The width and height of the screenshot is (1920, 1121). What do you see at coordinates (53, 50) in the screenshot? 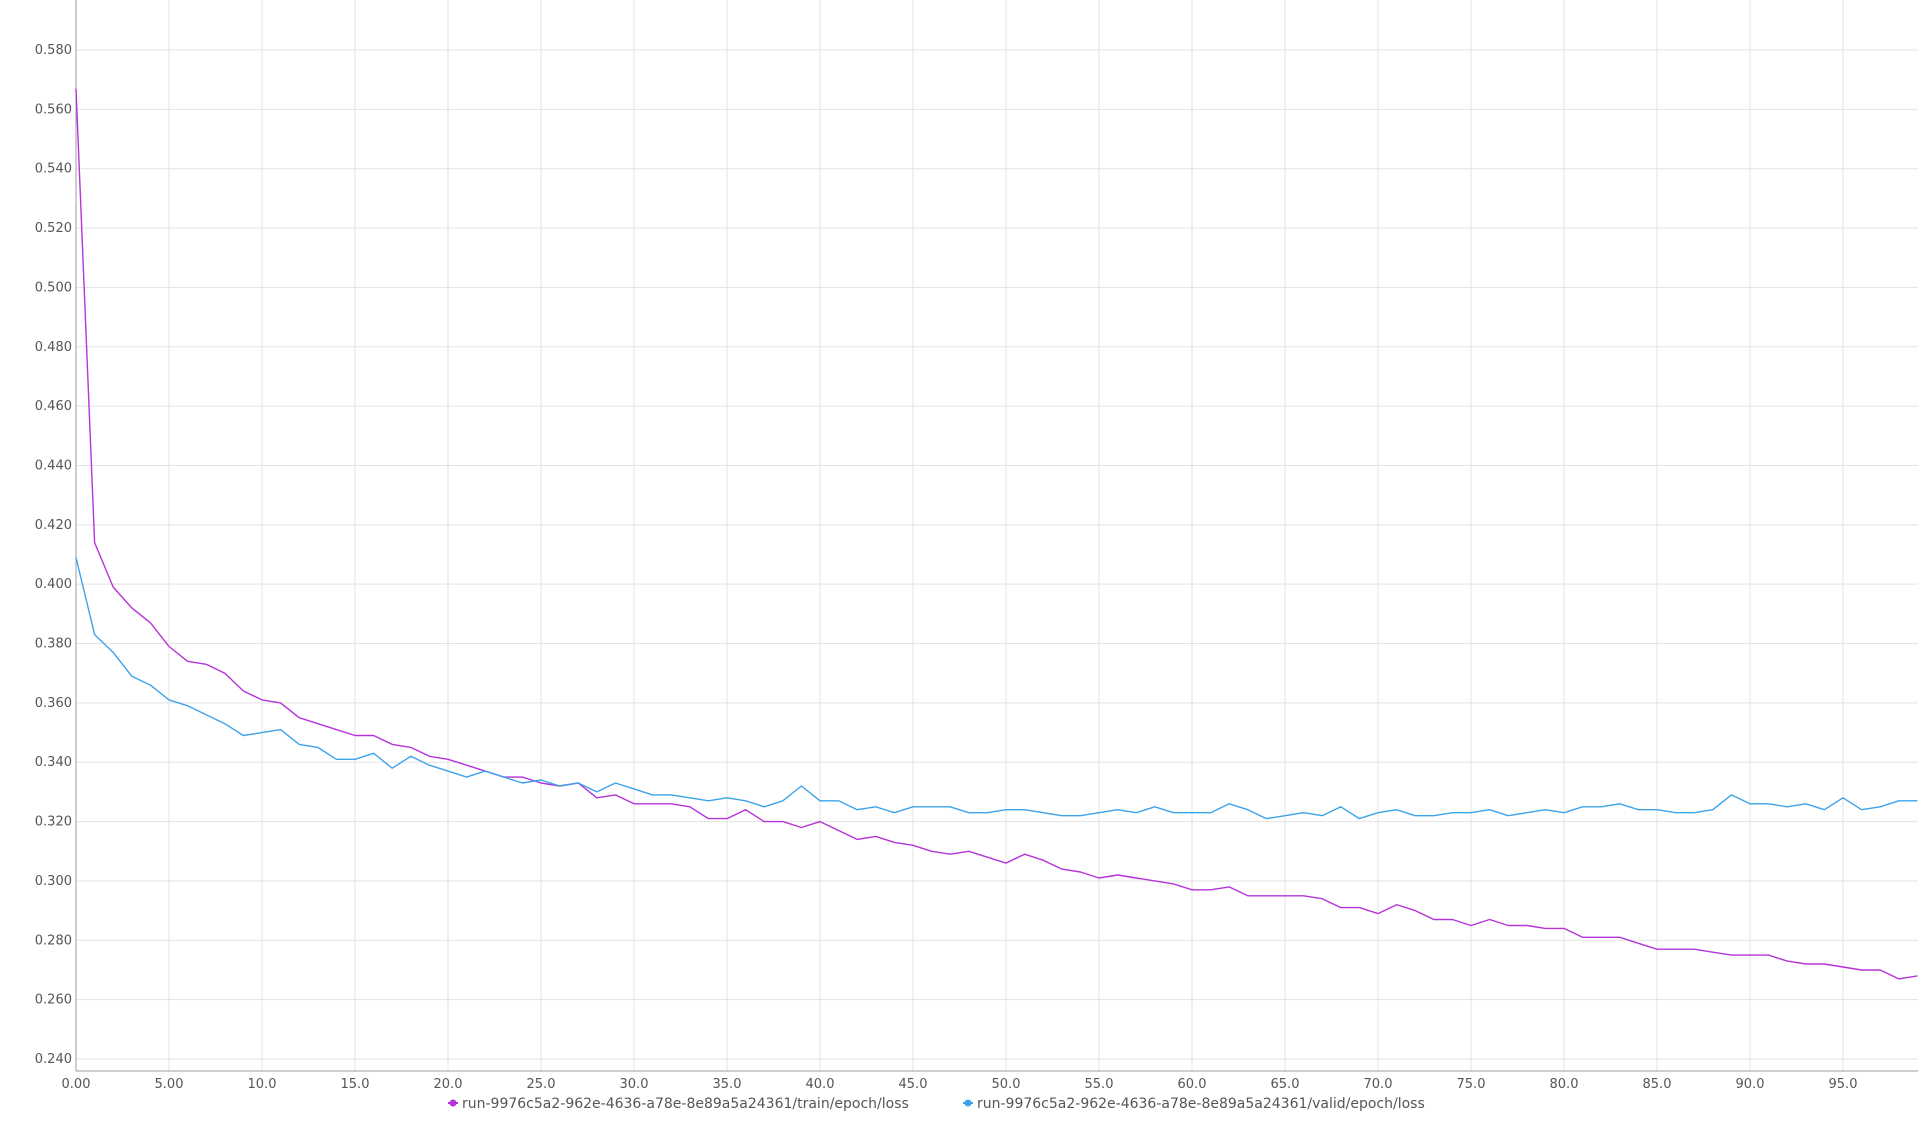
I see `y-tick-label: 0.580` at bounding box center [53, 50].